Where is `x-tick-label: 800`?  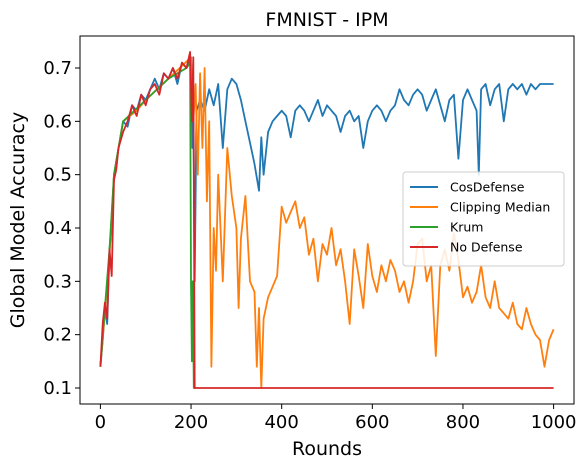 x-tick-label: 800 is located at coordinates (463, 422).